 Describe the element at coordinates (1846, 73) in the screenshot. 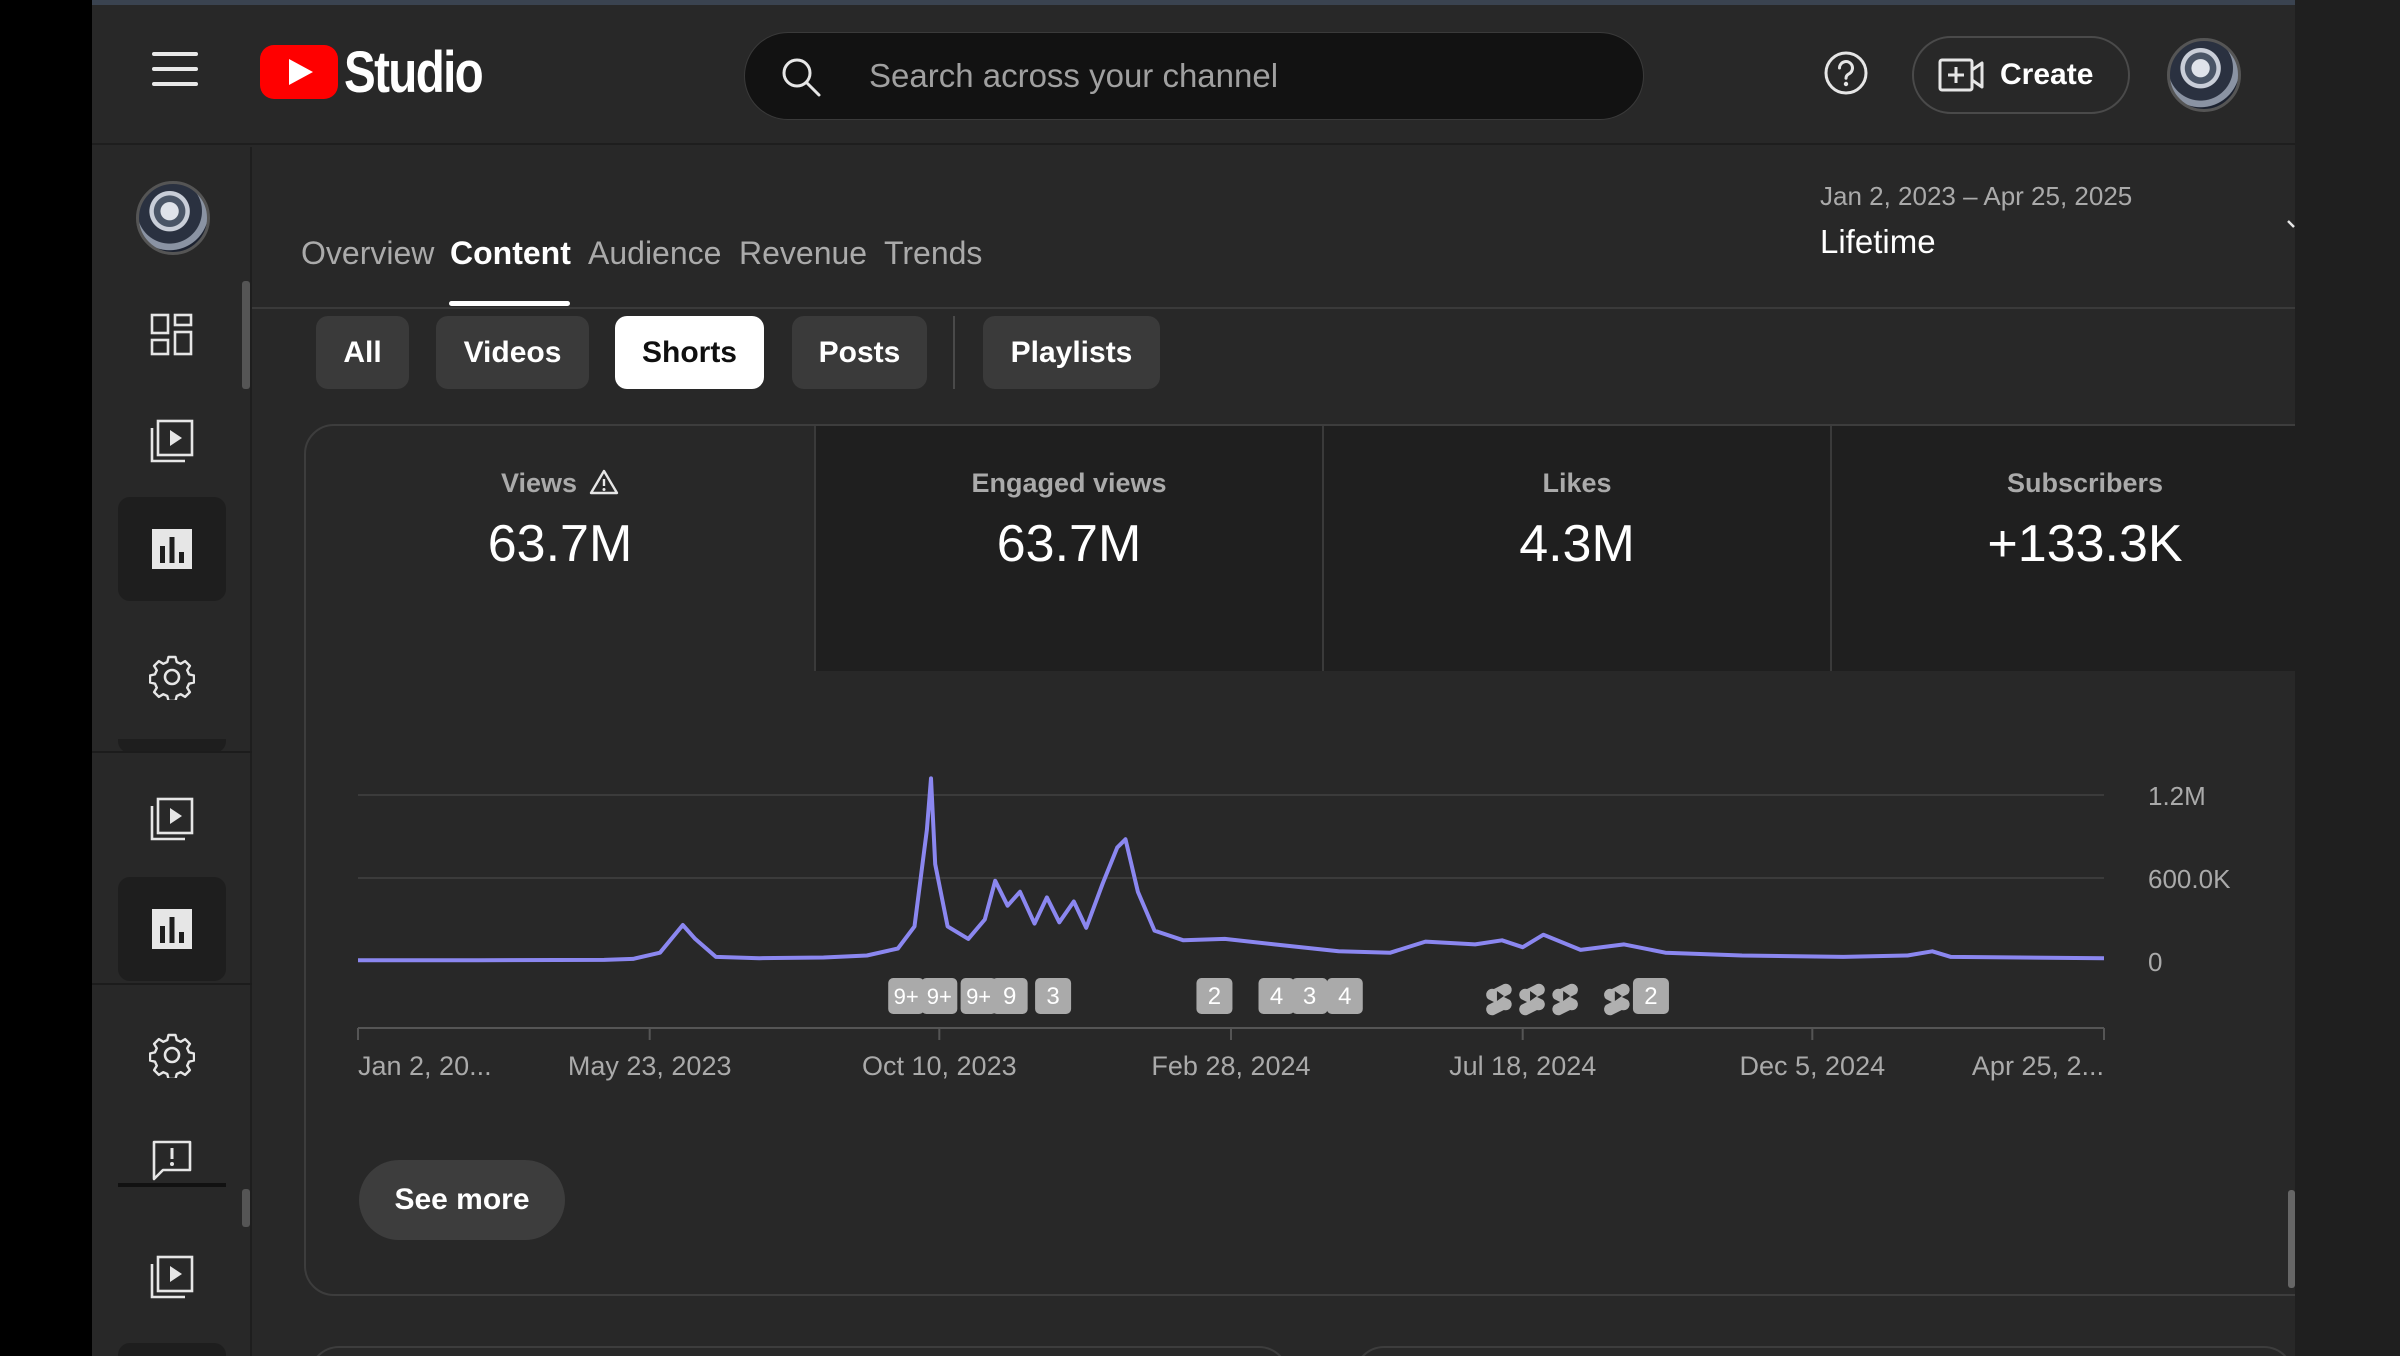

I see `help-icon` at that location.